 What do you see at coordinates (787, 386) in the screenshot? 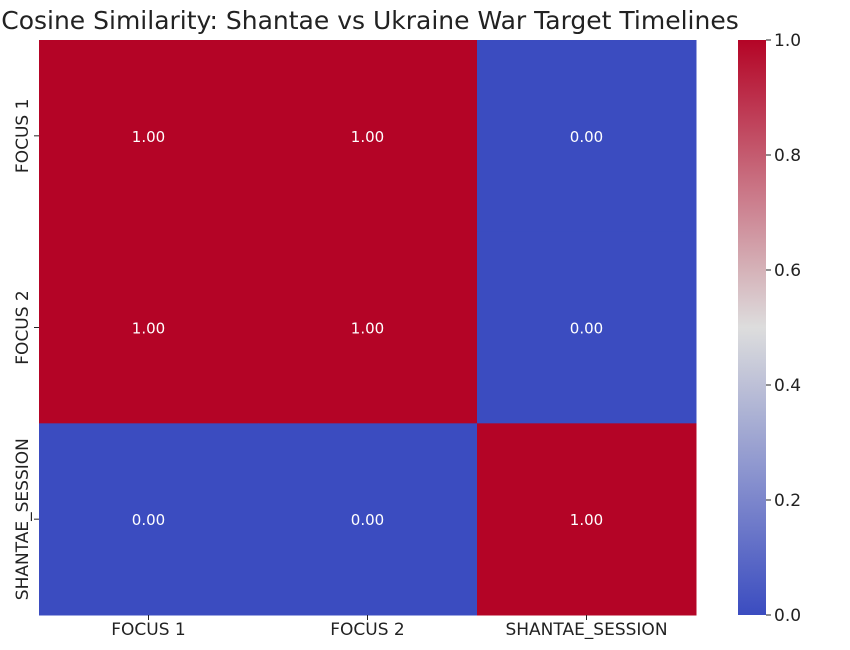
I see `colorbar-tick-label: 0.4` at bounding box center [787, 386].